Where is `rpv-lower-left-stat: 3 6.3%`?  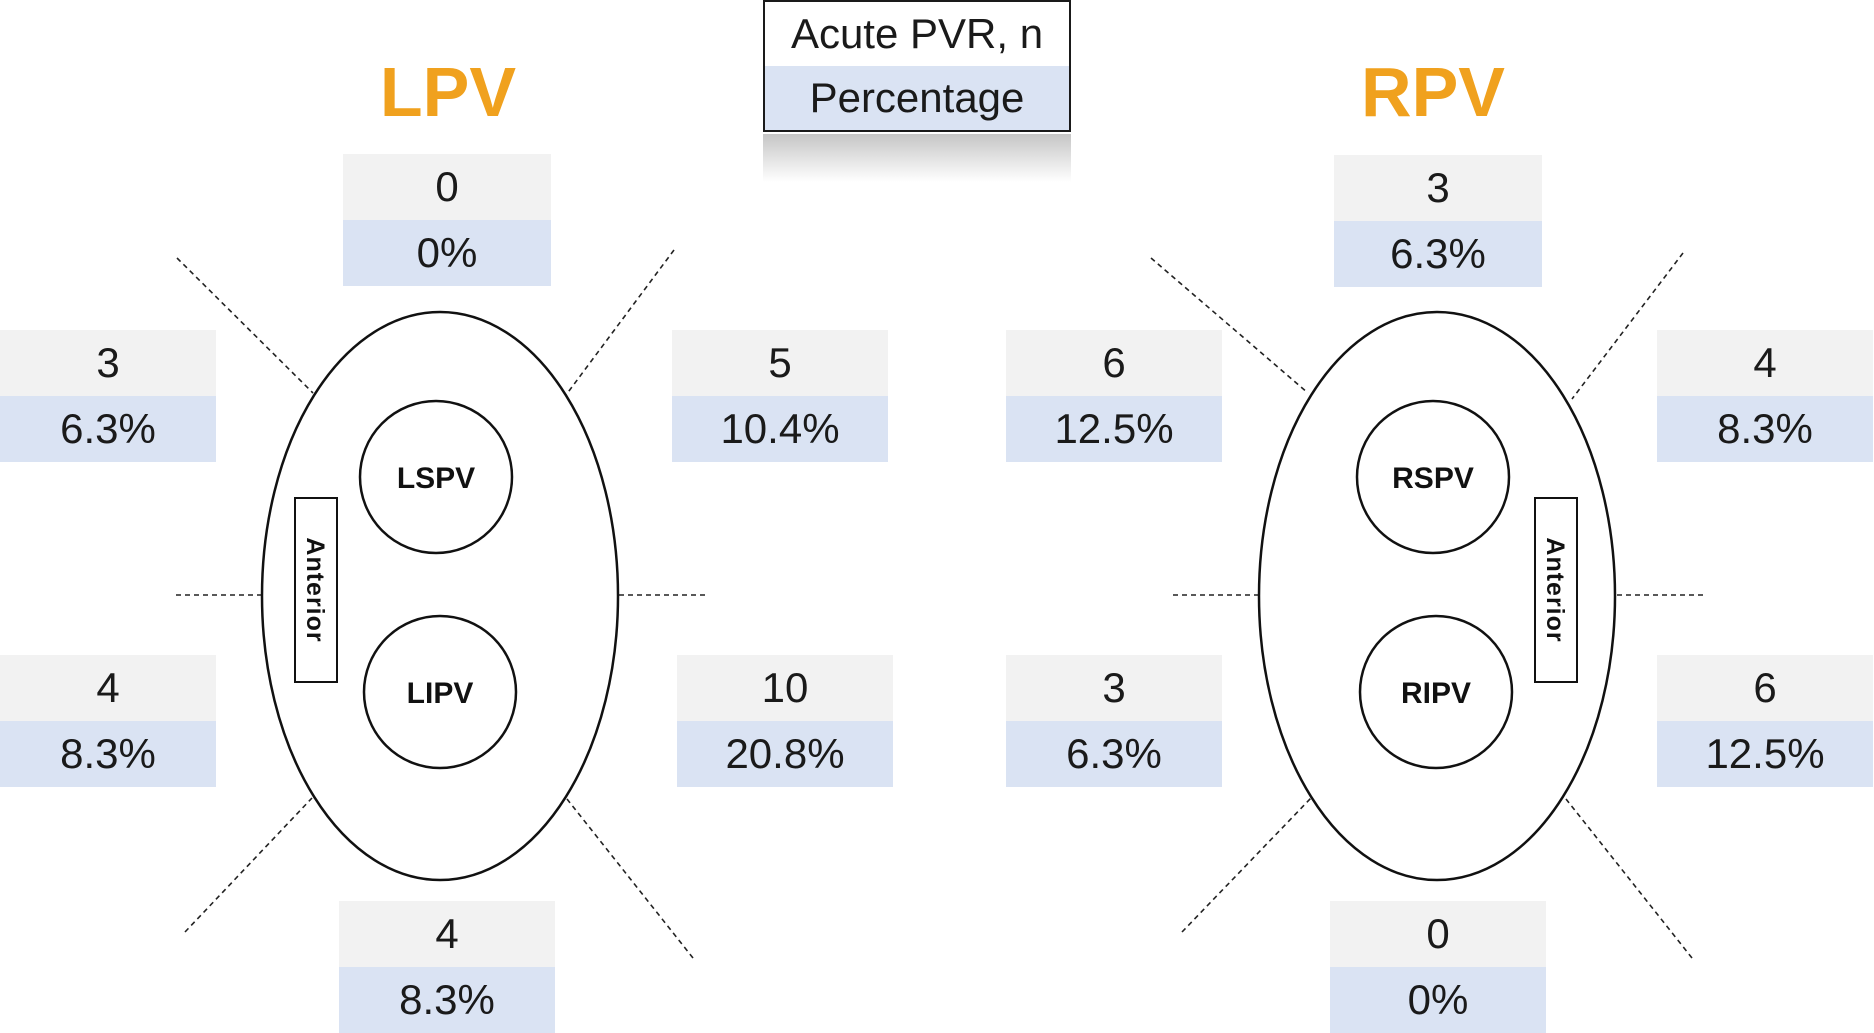 rpv-lower-left-stat: 3 6.3% is located at coordinates (1114, 721).